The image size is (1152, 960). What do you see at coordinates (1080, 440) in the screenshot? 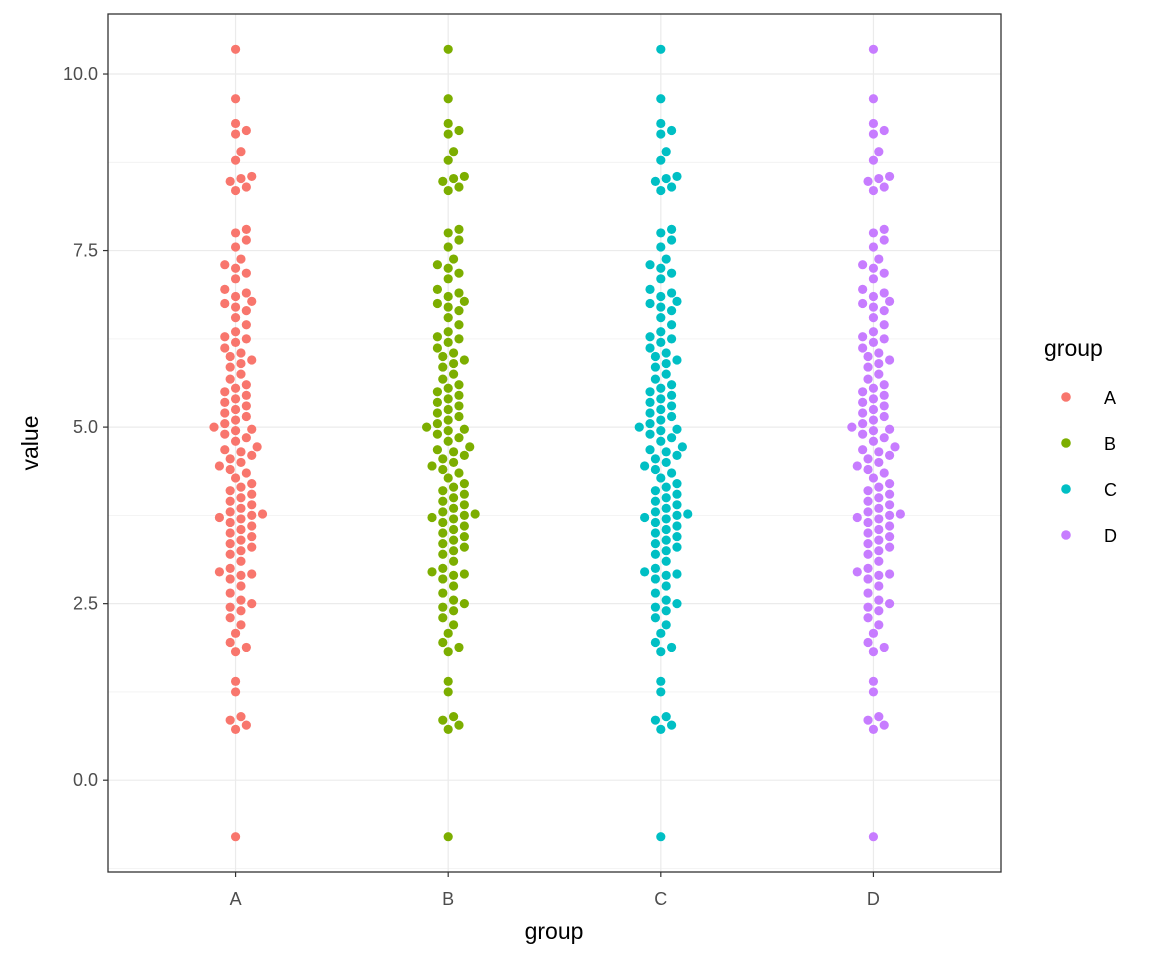
I see `legend: group A B C D` at bounding box center [1080, 440].